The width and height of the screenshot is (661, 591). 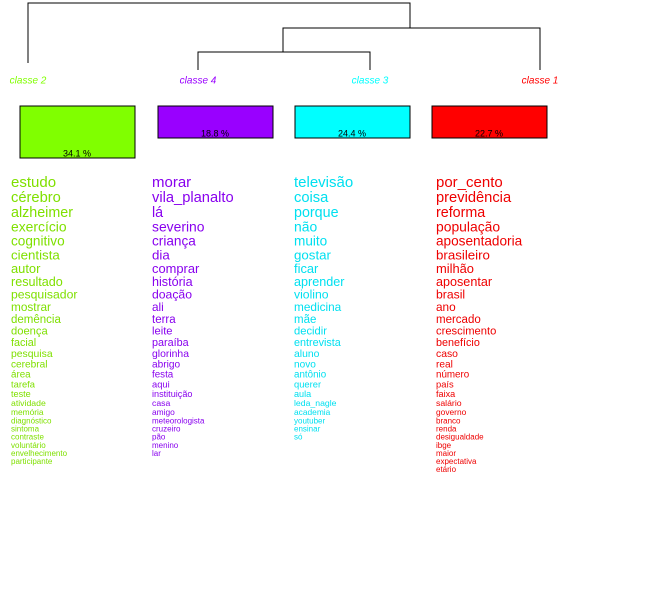 What do you see at coordinates (172, 394) in the screenshot?
I see `word: instituição` at bounding box center [172, 394].